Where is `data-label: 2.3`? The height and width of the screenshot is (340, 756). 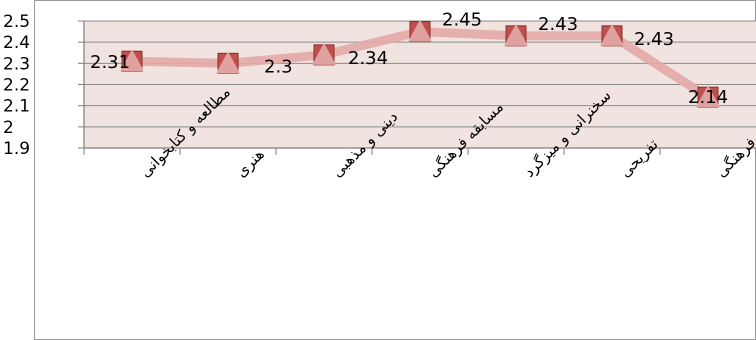 data-label: 2.3 is located at coordinates (278, 66).